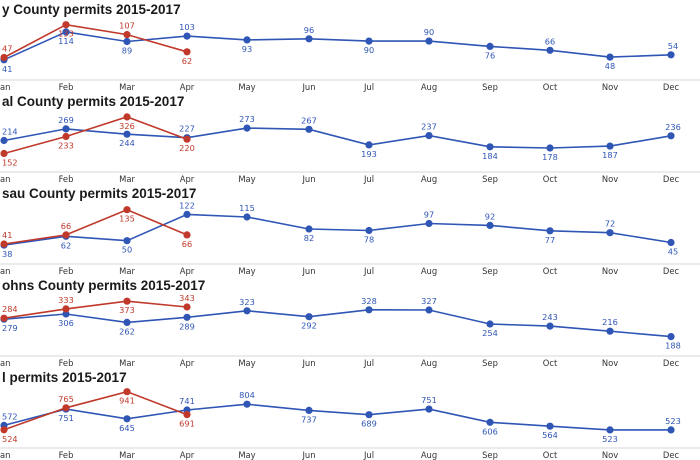 This screenshot has width=700, height=460. What do you see at coordinates (187, 424) in the screenshot?
I see `data-label: 691` at bounding box center [187, 424].